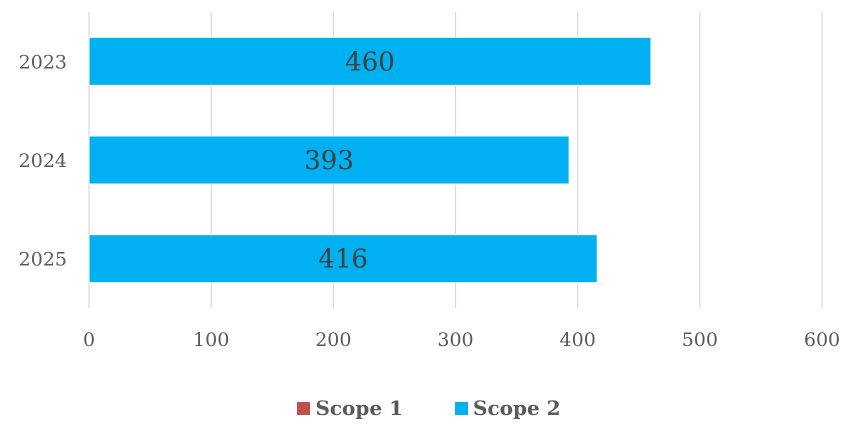 The image size is (858, 424). What do you see at coordinates (43, 62) in the screenshot?
I see `category-label-2023: 2023` at bounding box center [43, 62].